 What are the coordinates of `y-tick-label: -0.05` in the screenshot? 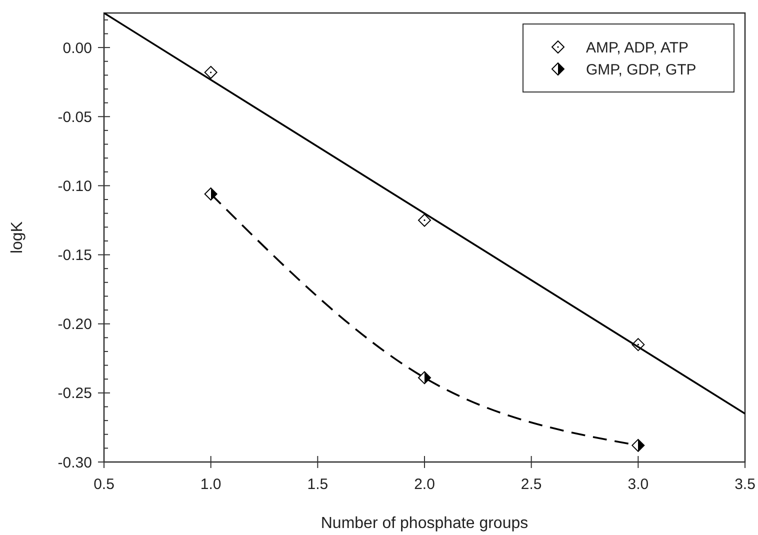 It's located at (75, 117).